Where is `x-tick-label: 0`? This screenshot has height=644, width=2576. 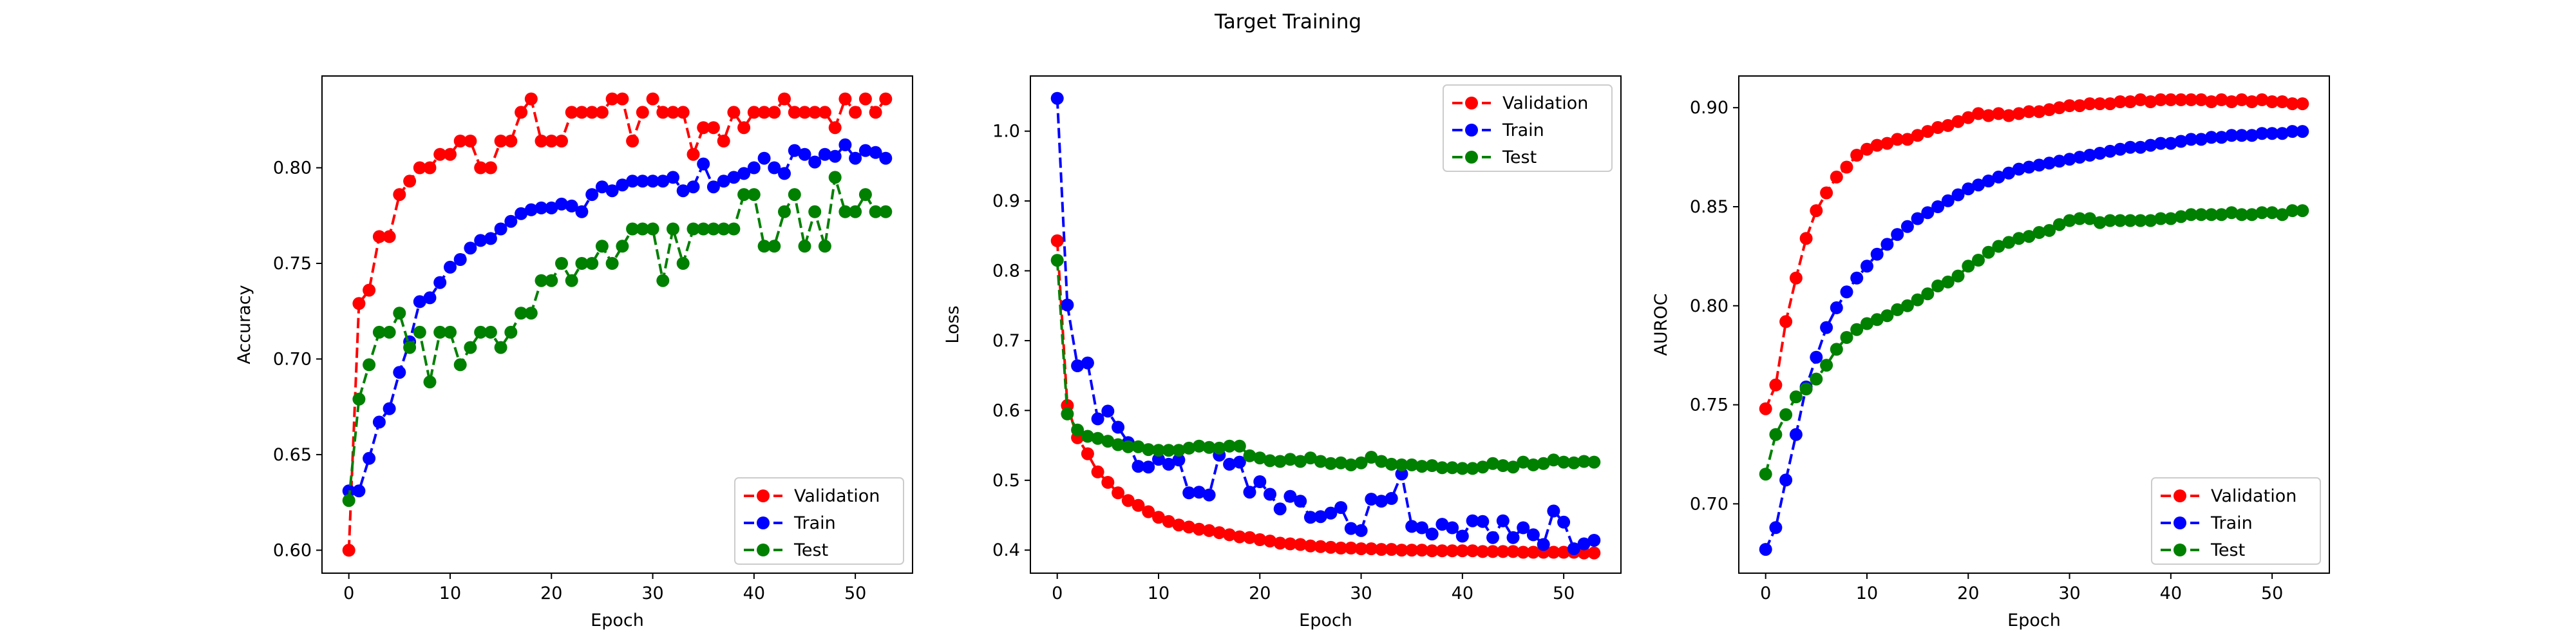 x-tick-label: 0 is located at coordinates (349, 593).